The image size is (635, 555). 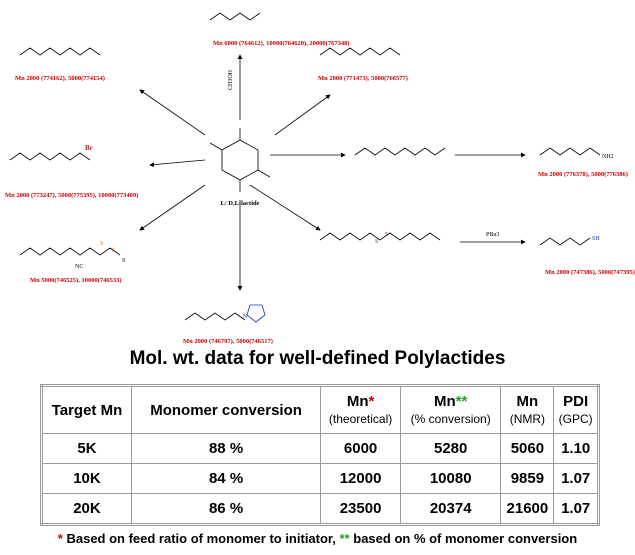 What do you see at coordinates (450, 418) in the screenshot?
I see `header-sub: (% conversion)` at bounding box center [450, 418].